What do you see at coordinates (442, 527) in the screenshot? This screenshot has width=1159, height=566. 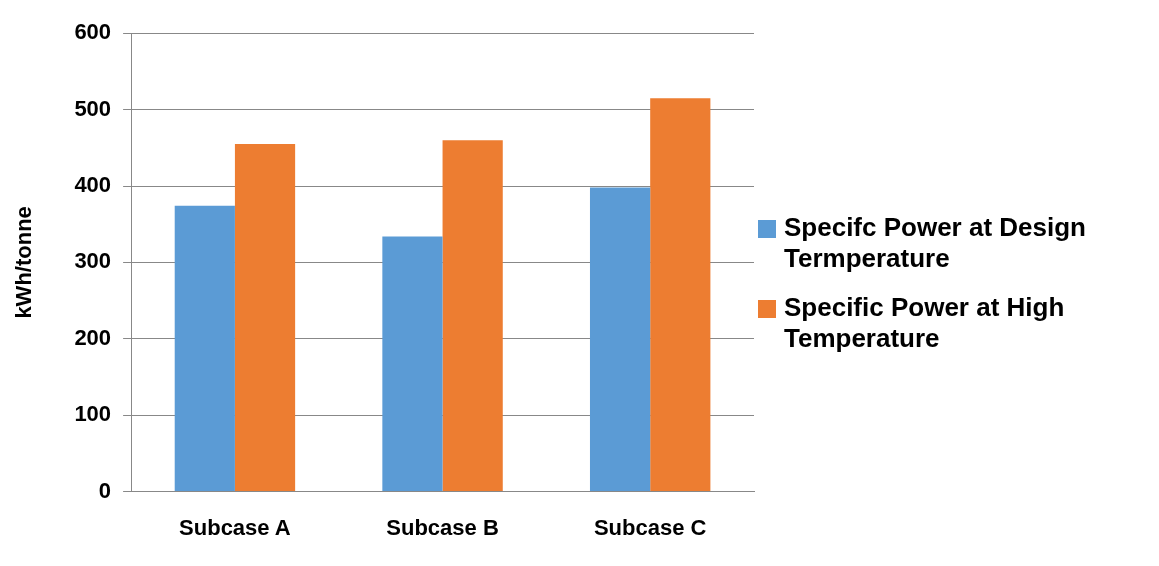 I see `x-tick-label: Subcase B` at bounding box center [442, 527].